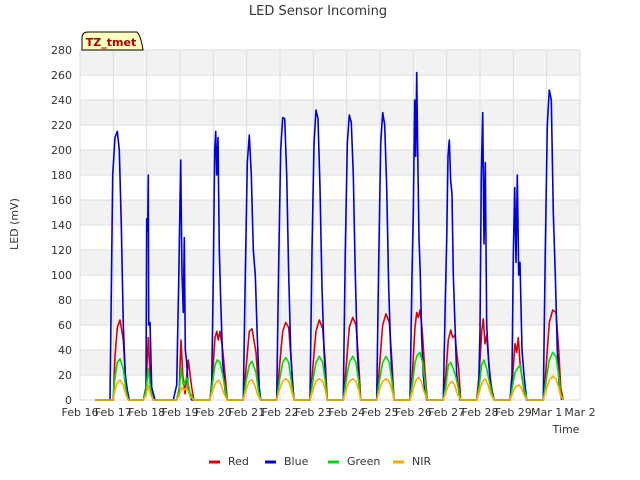  I want to click on x-tick-label: Mar 1, so click(546, 412).